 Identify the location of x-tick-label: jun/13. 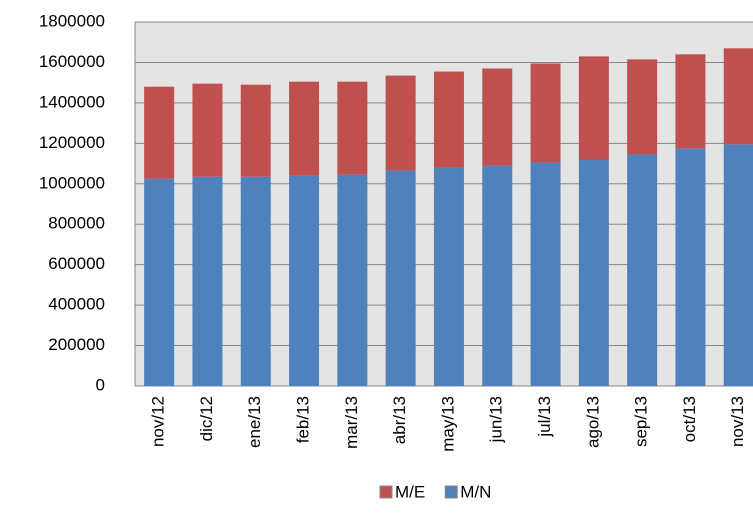
(496, 419).